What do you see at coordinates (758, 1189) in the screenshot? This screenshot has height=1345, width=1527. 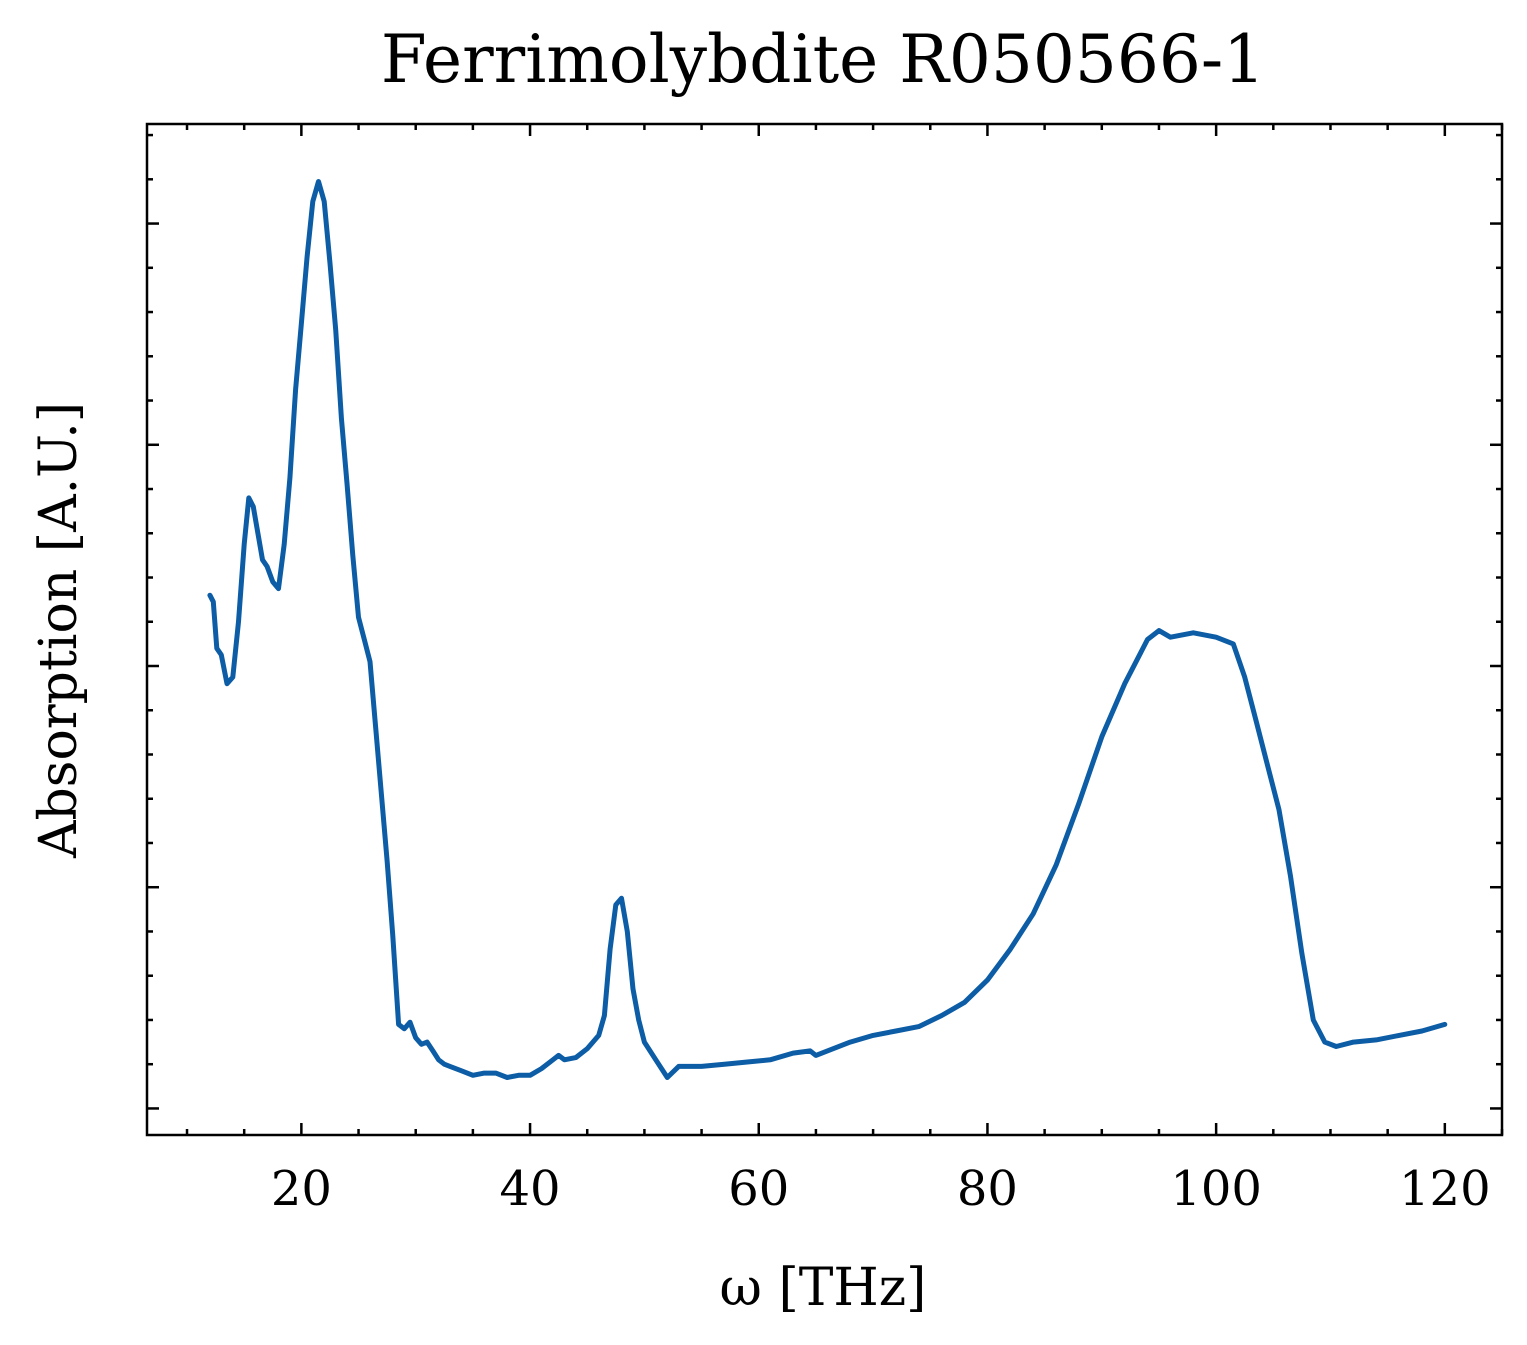 I see `x-tick-label: 60` at bounding box center [758, 1189].